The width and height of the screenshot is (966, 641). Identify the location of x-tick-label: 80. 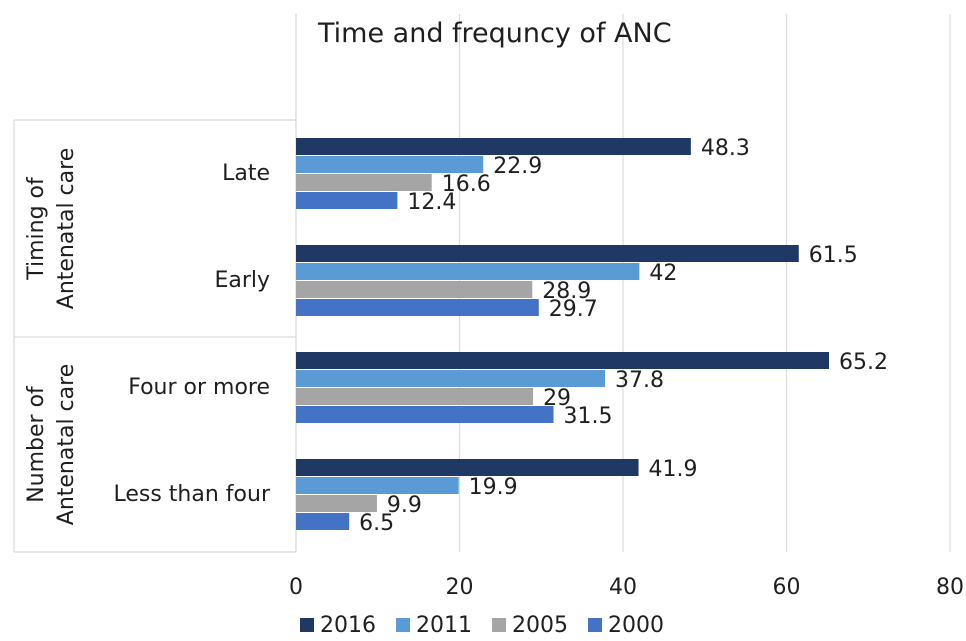
(950, 587).